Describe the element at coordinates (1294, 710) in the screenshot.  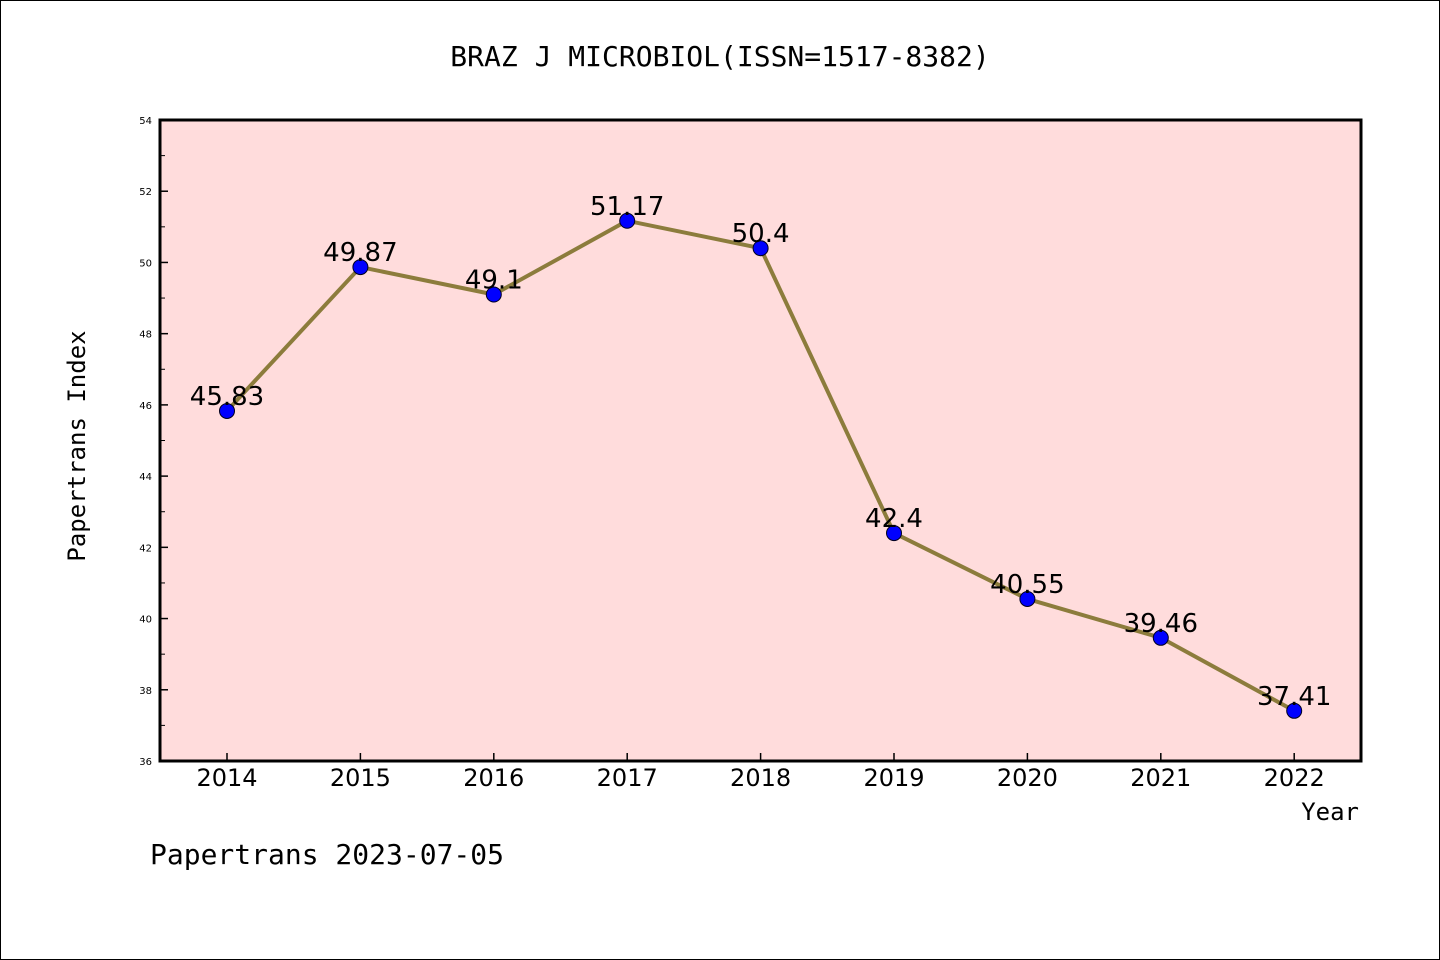
I see `data-point-2022` at that location.